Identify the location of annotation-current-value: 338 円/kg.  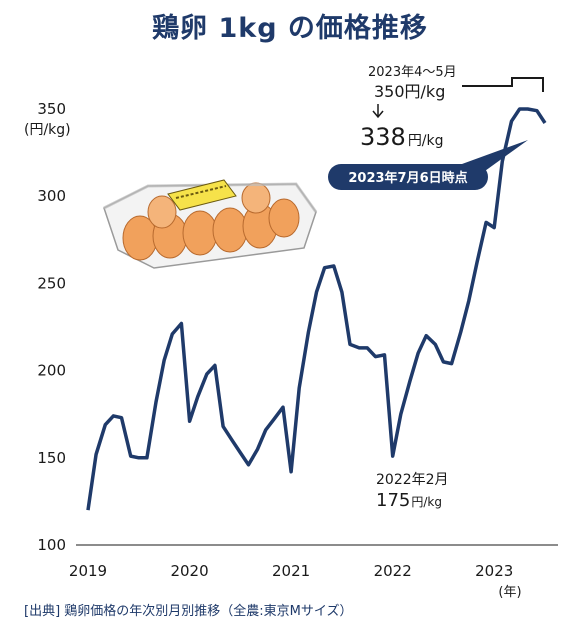
(402, 137).